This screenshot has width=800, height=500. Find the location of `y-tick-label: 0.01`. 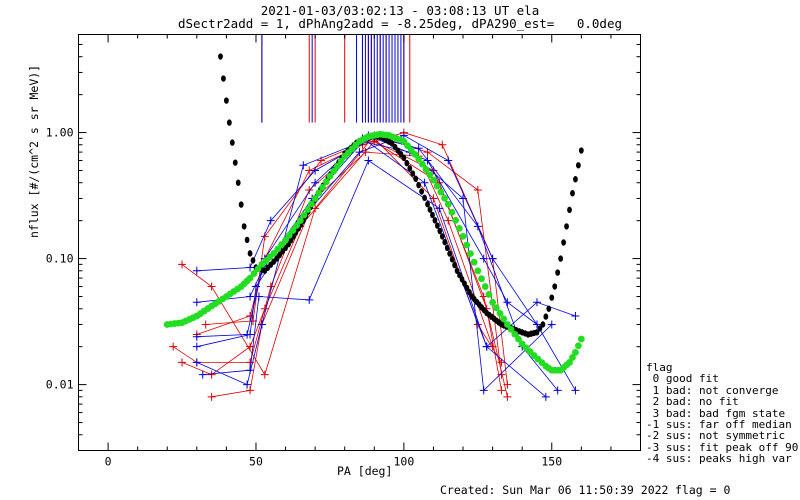

y-tick-label: 0.01 is located at coordinates (60, 385).